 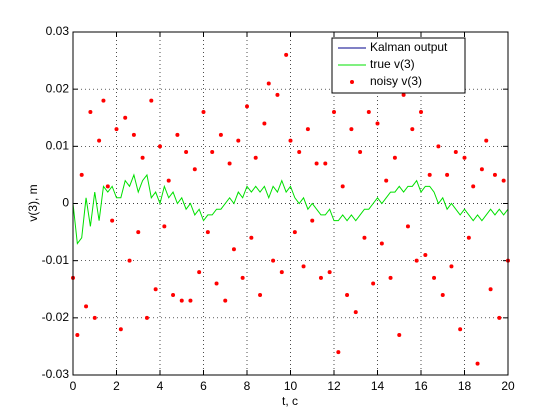 I want to click on y-tick-label: 0.03, so click(x=58, y=31).